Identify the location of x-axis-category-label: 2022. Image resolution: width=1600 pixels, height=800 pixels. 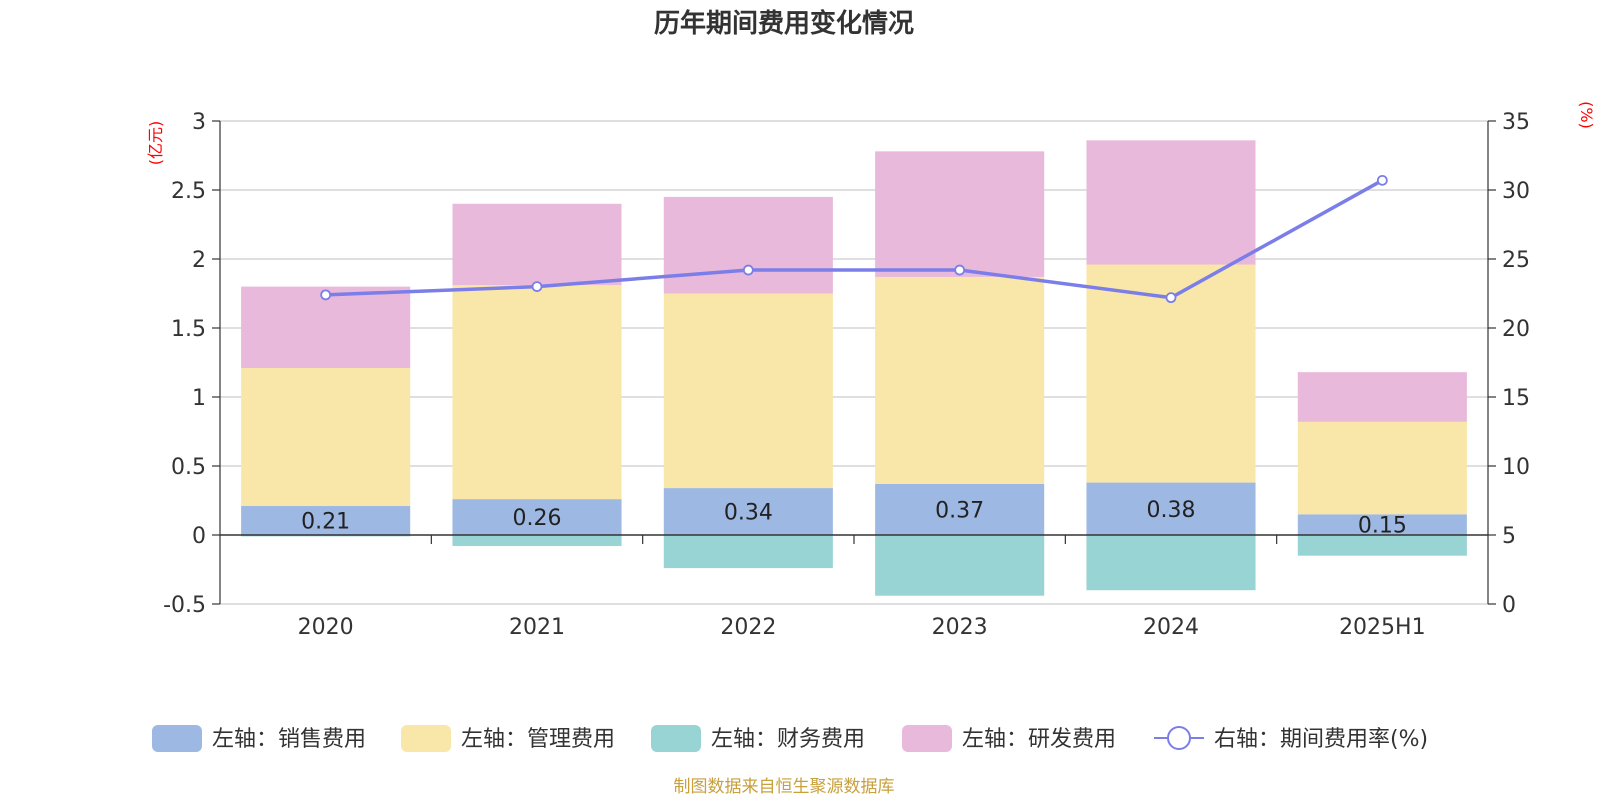
(748, 627).